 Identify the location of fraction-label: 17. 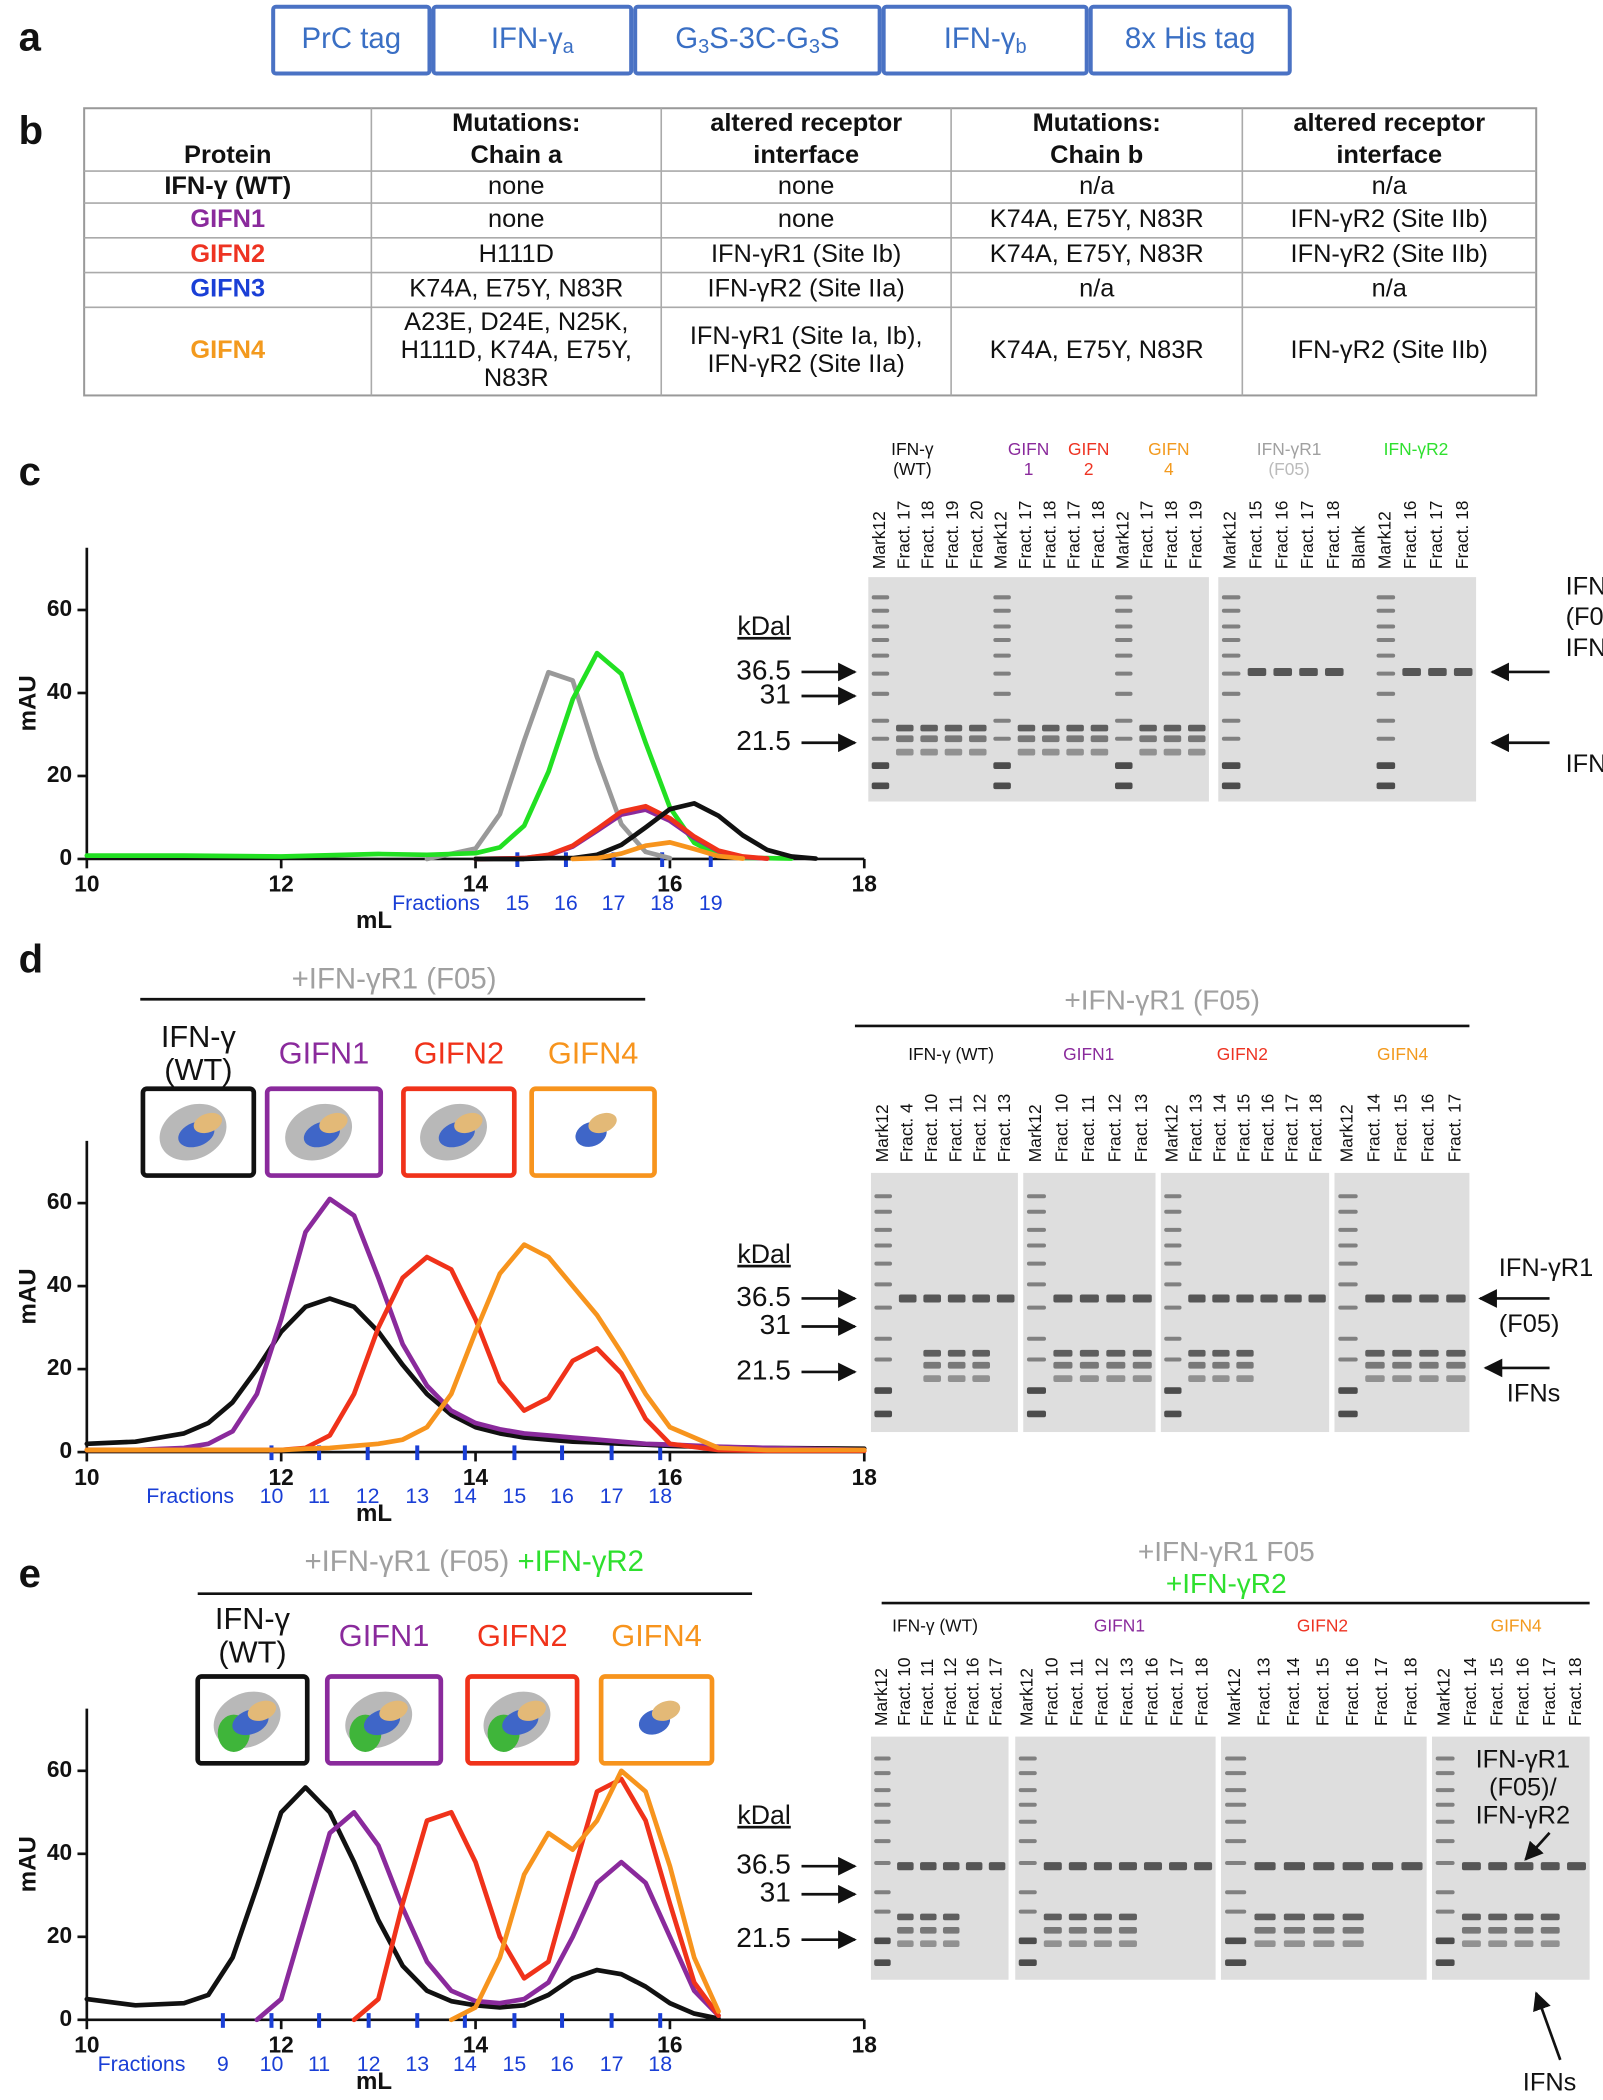
(612, 1496).